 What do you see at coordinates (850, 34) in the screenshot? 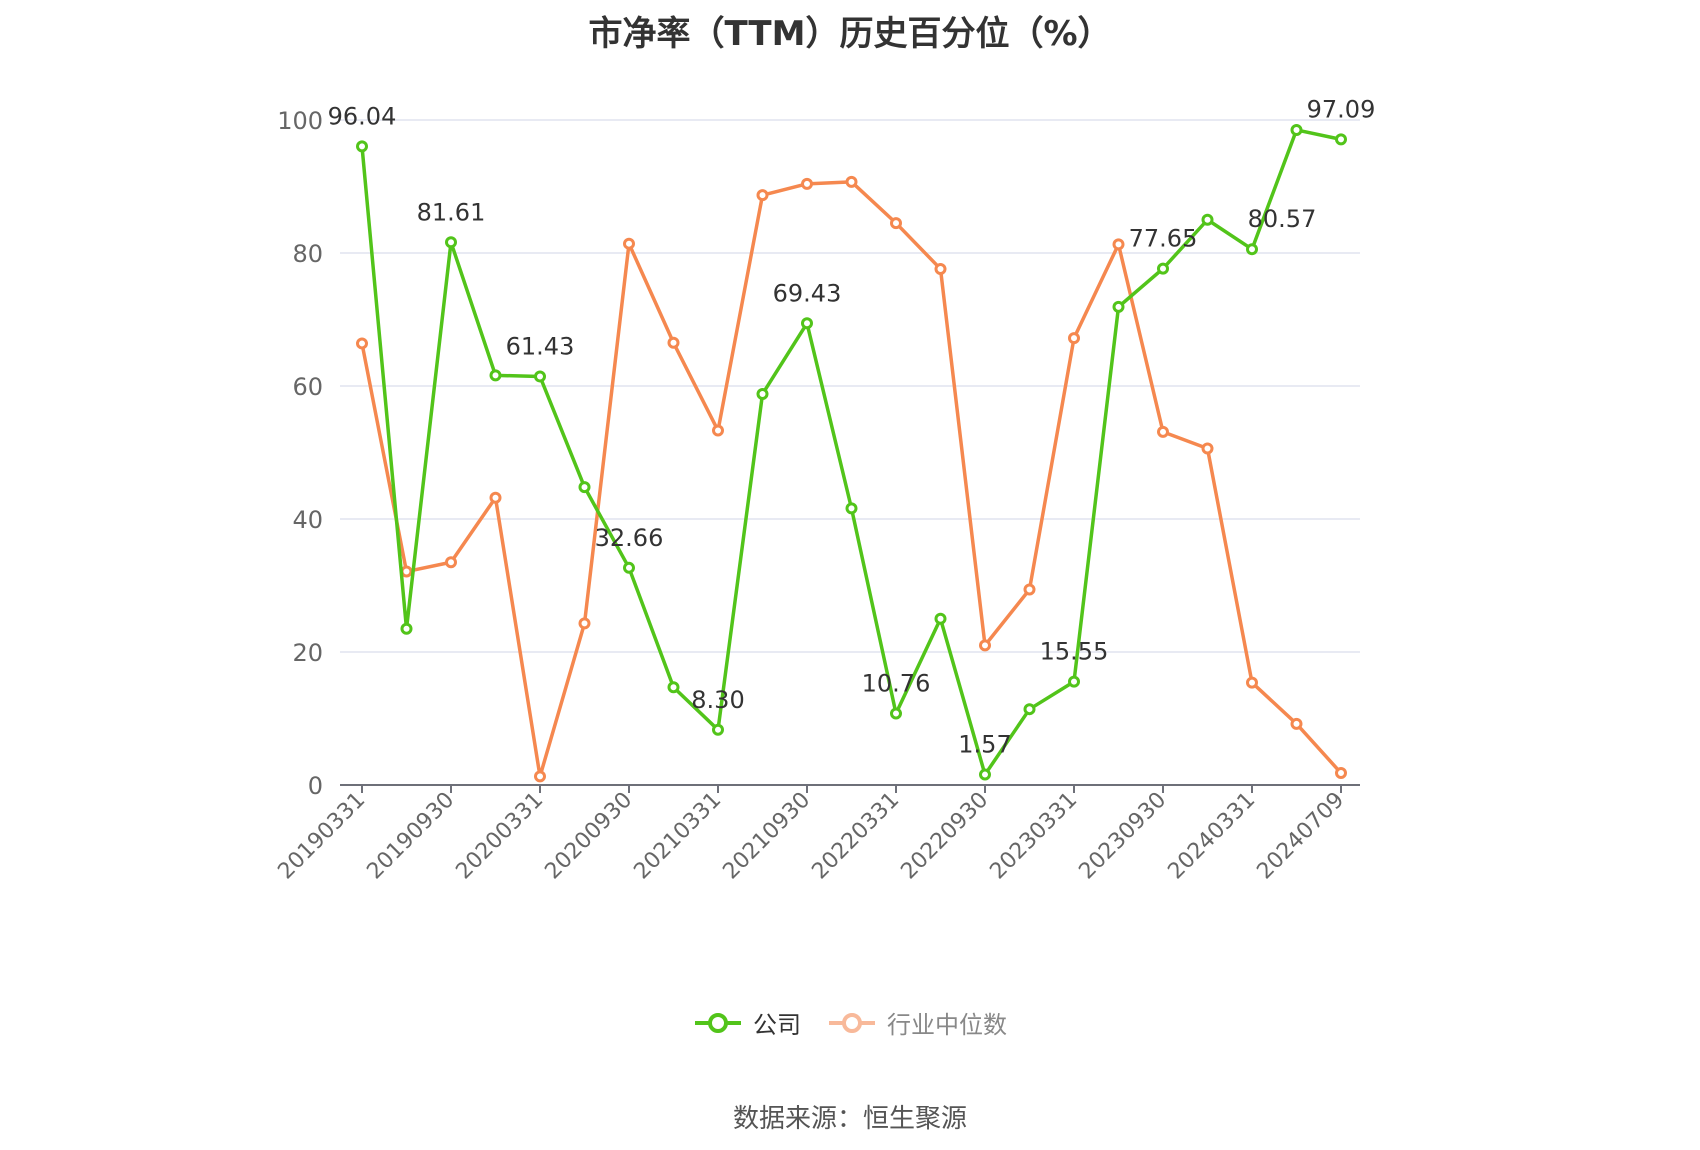
I see `chart-title: 市净率（TTM）历史百分位（%）` at bounding box center [850, 34].